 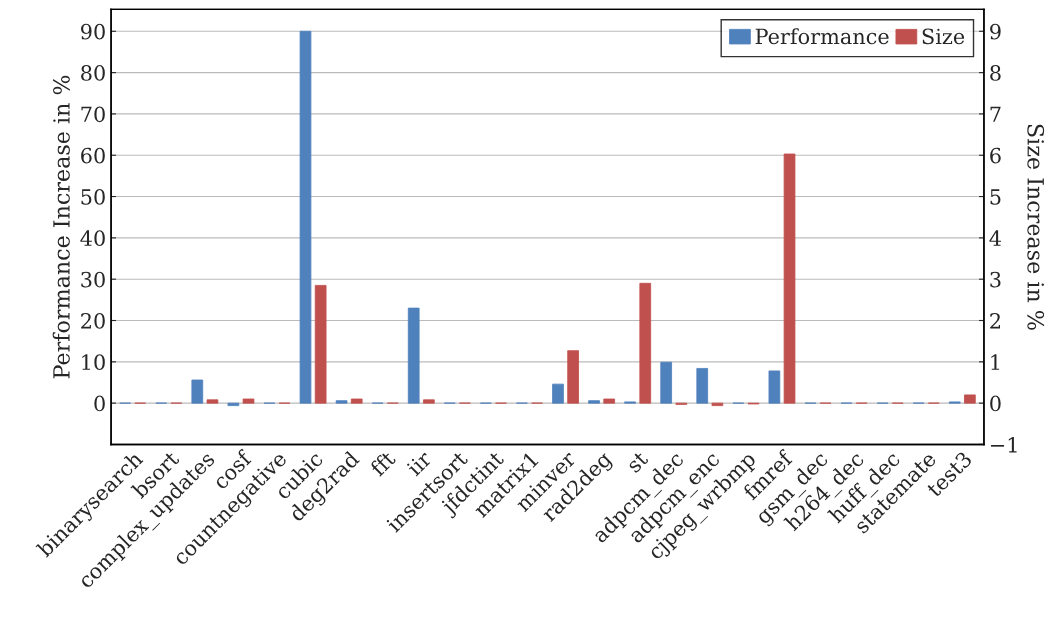 I want to click on legend-label: Size, so click(x=943, y=36).